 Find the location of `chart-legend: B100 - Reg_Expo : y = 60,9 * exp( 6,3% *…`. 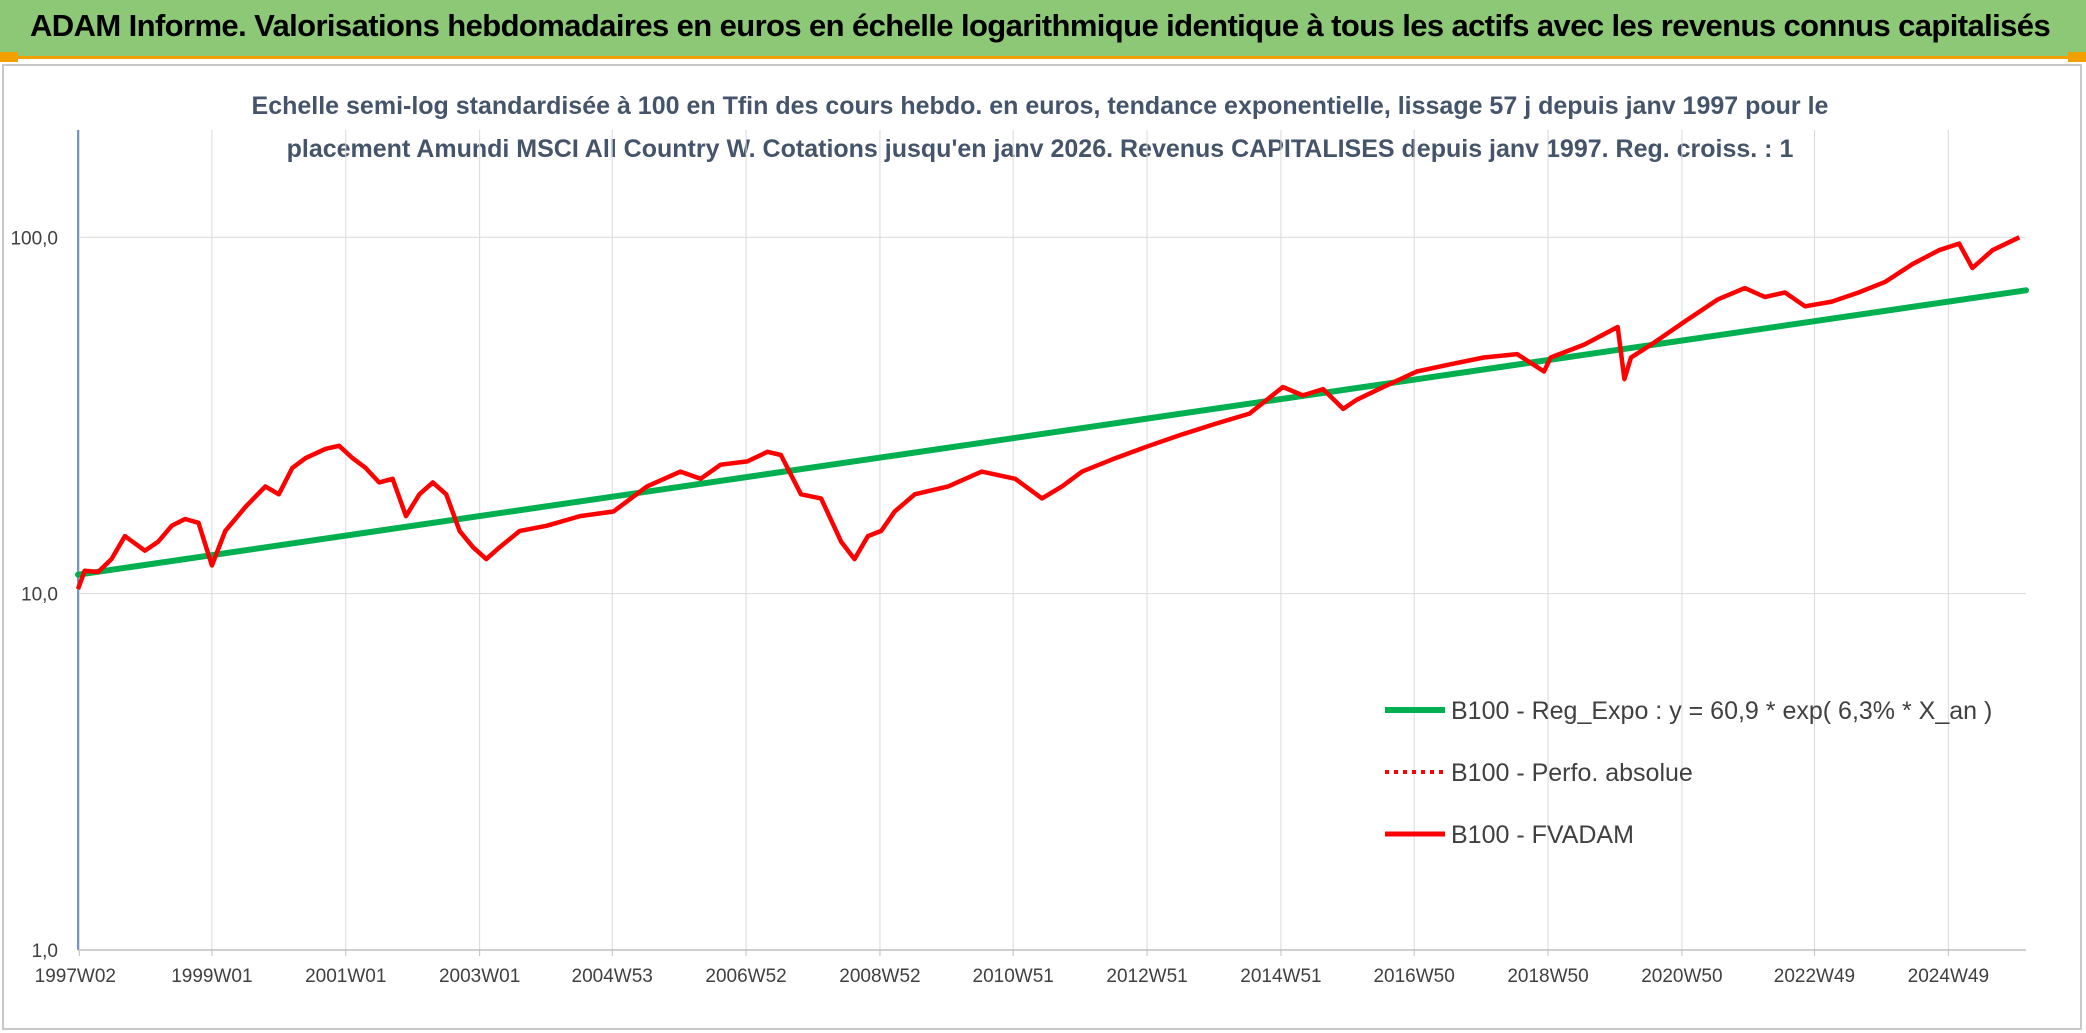

chart-legend: B100 - Reg_Expo : y = 60,9 * exp( 6,3% *… is located at coordinates (1688, 773).